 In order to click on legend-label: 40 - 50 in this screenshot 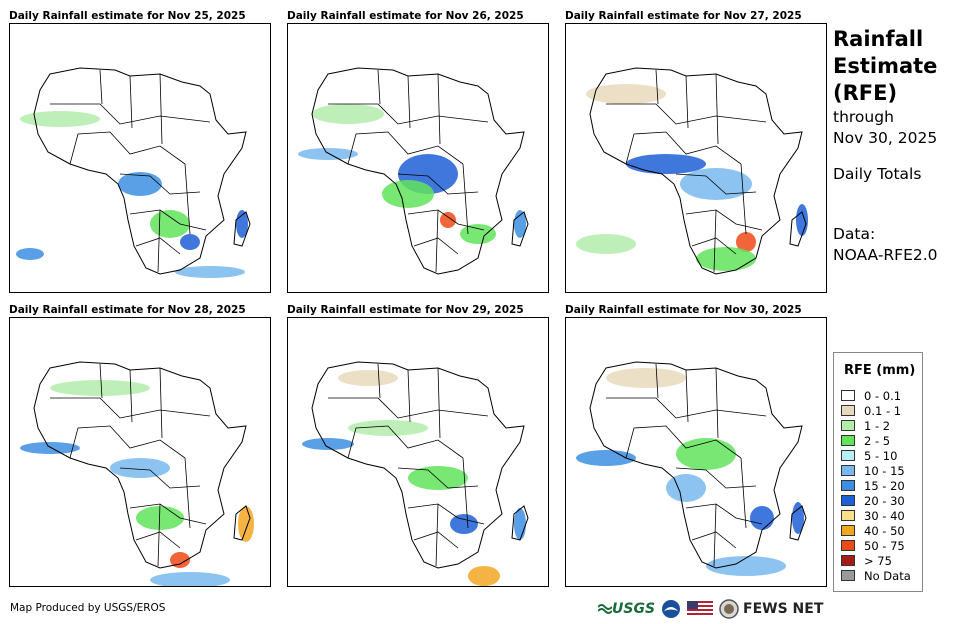, I will do `click(884, 530)`.